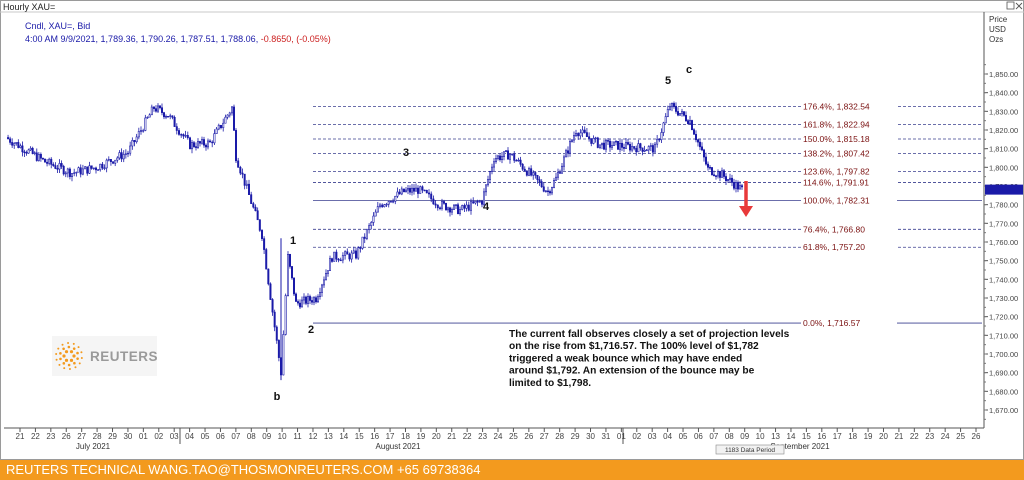 The height and width of the screenshot is (480, 1024). Describe the element at coordinates (1003, 354) in the screenshot. I see `y-tick-label: 1,700.00` at that location.